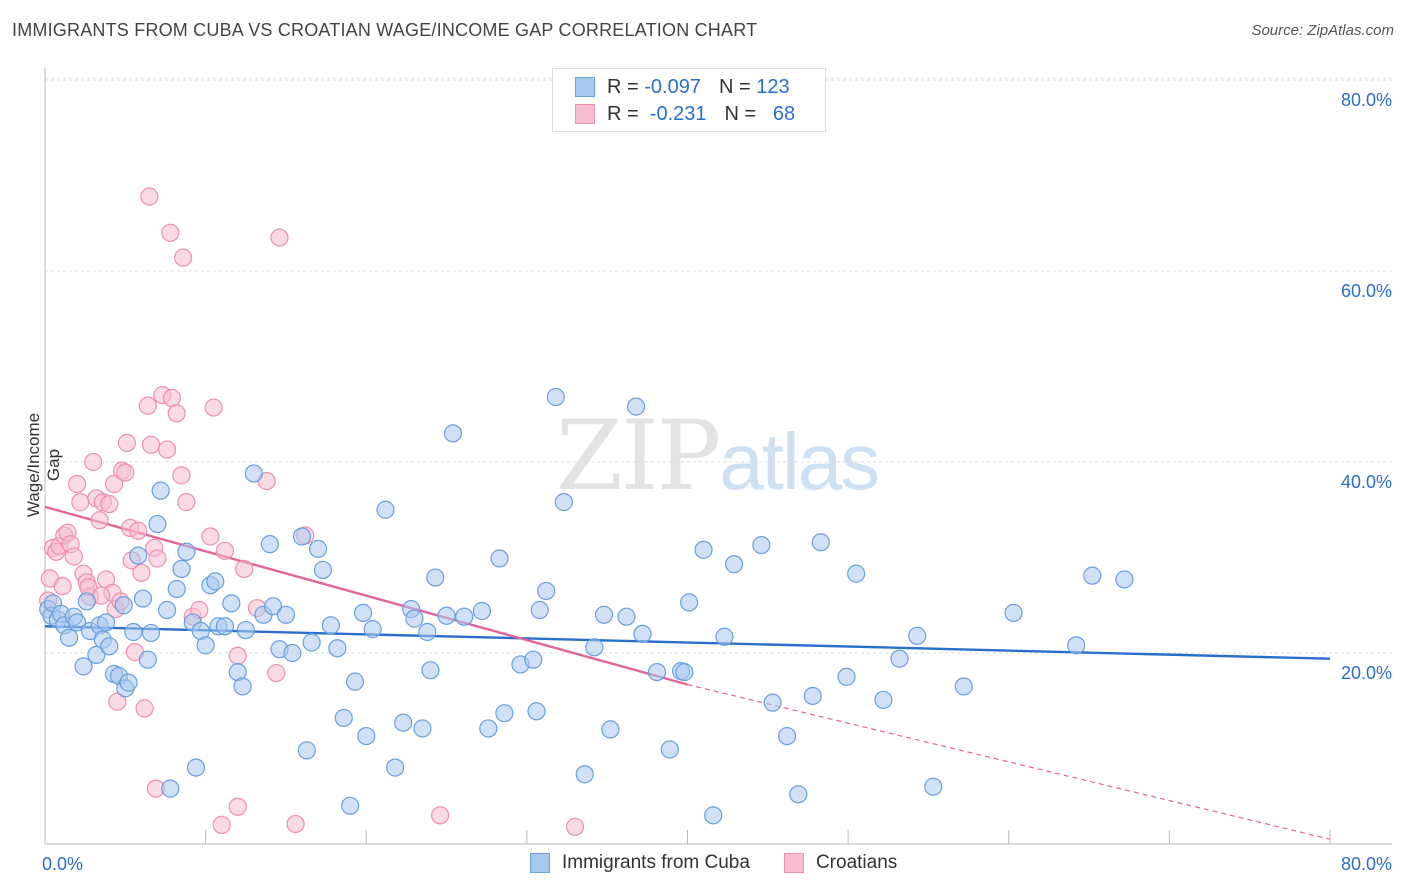 The image size is (1406, 892). I want to click on croatians-trend-line, so click(366, 595).